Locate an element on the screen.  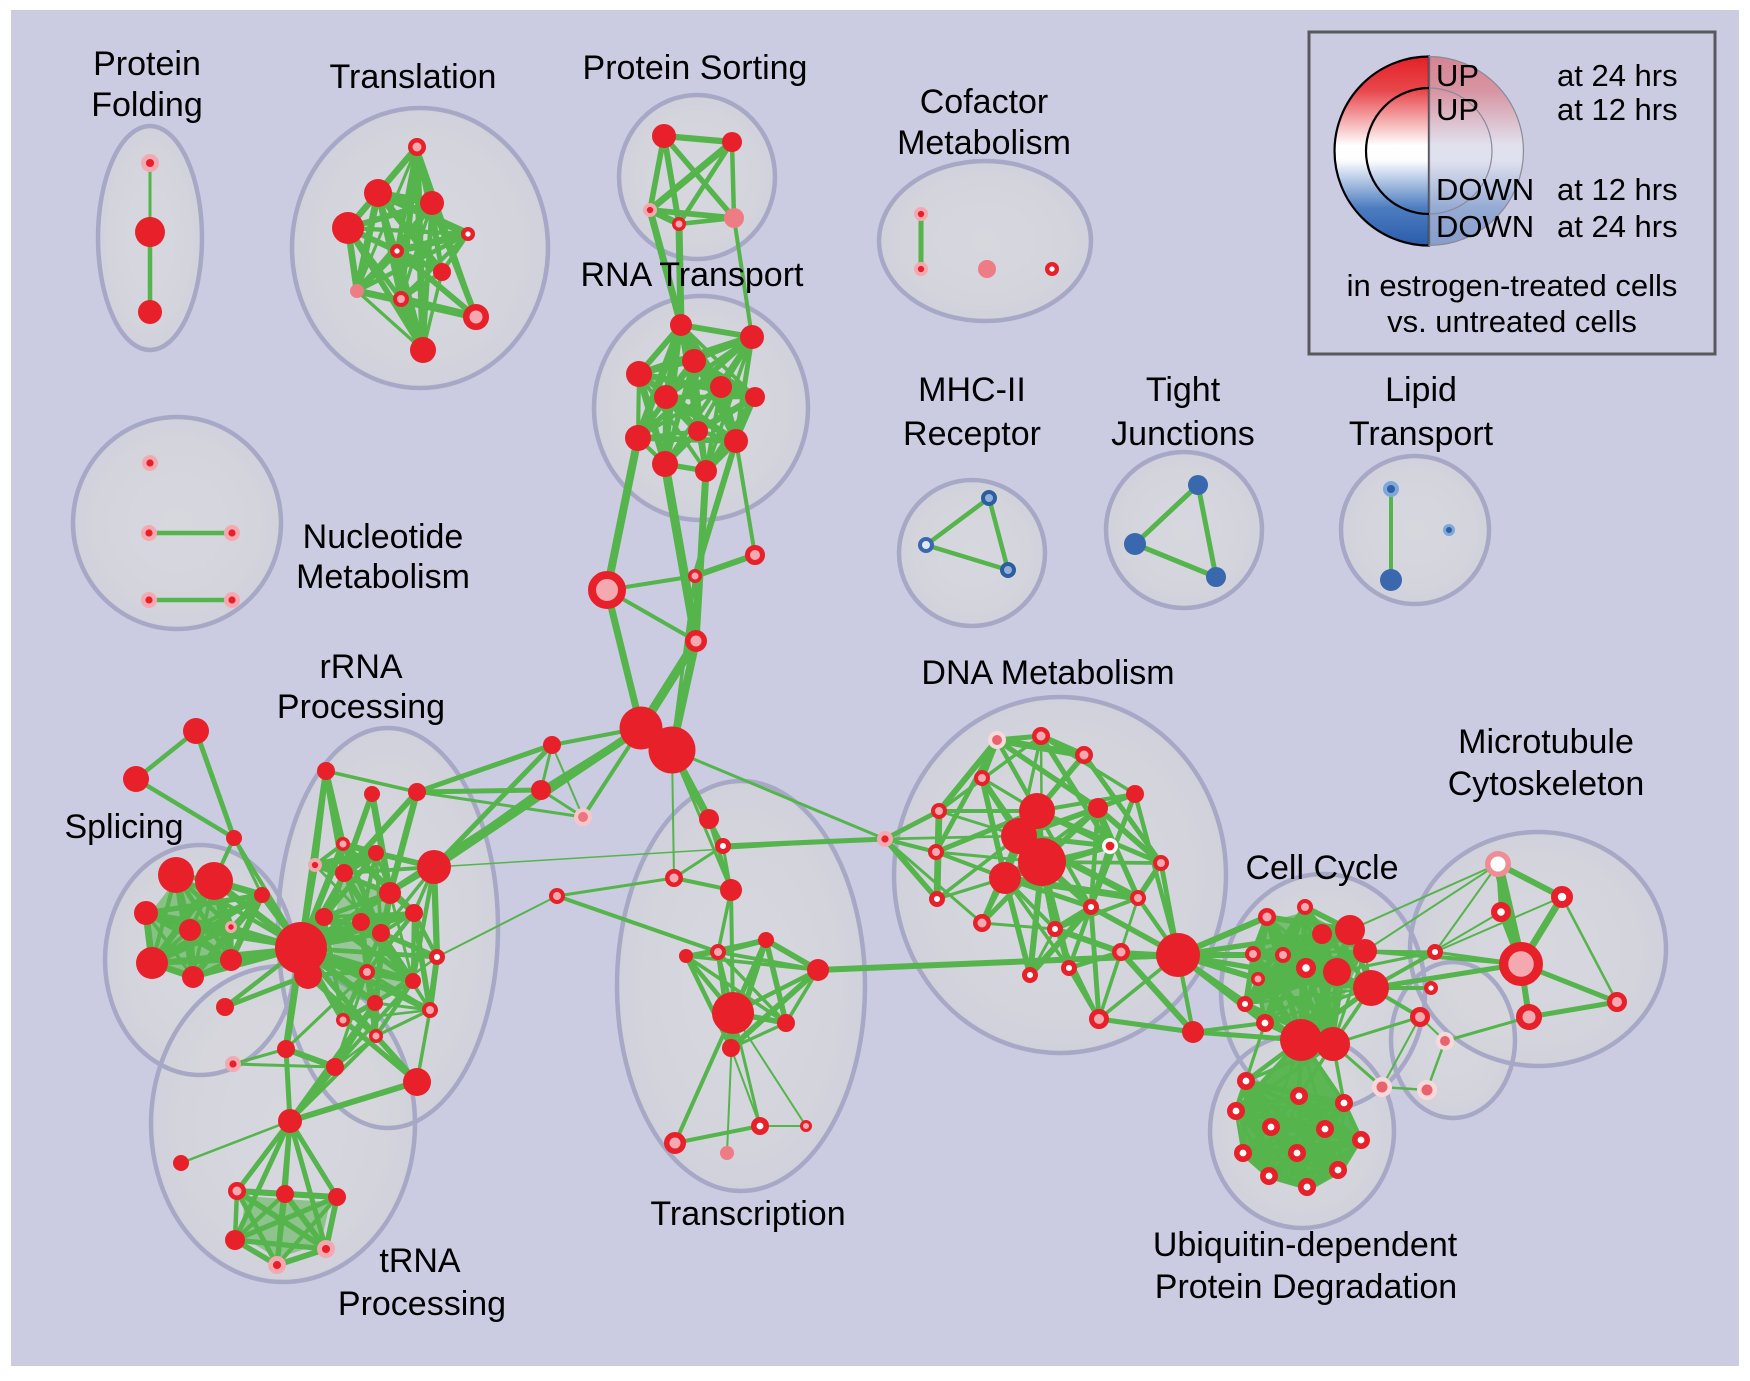
svg-text: vs. untreated cells is located at coordinates (1512, 321).